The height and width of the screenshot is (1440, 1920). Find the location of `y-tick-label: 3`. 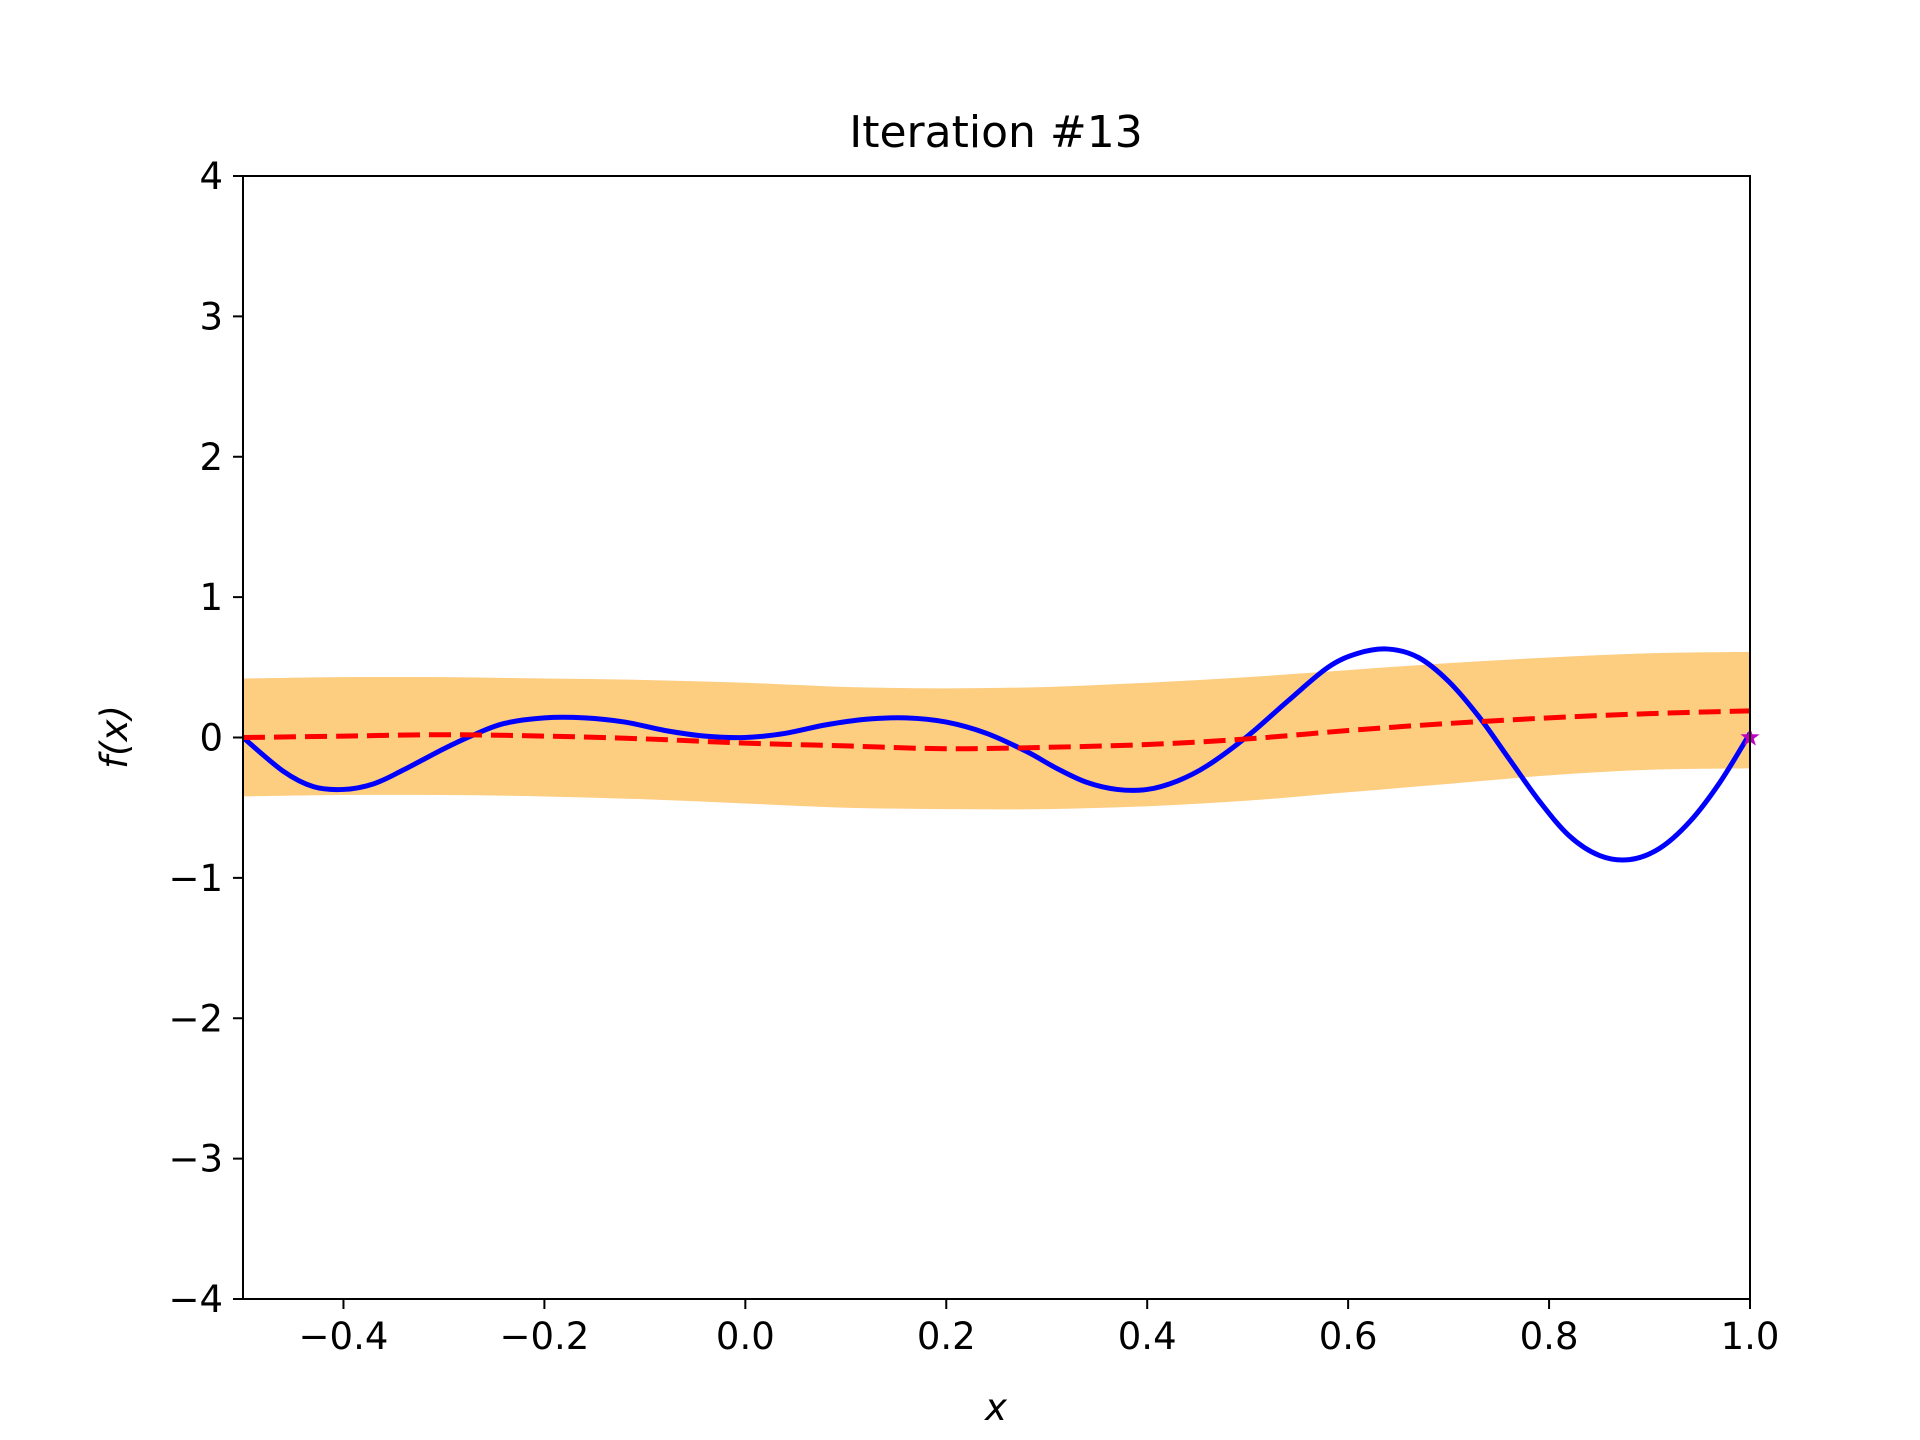

y-tick-label: 3 is located at coordinates (211, 316).